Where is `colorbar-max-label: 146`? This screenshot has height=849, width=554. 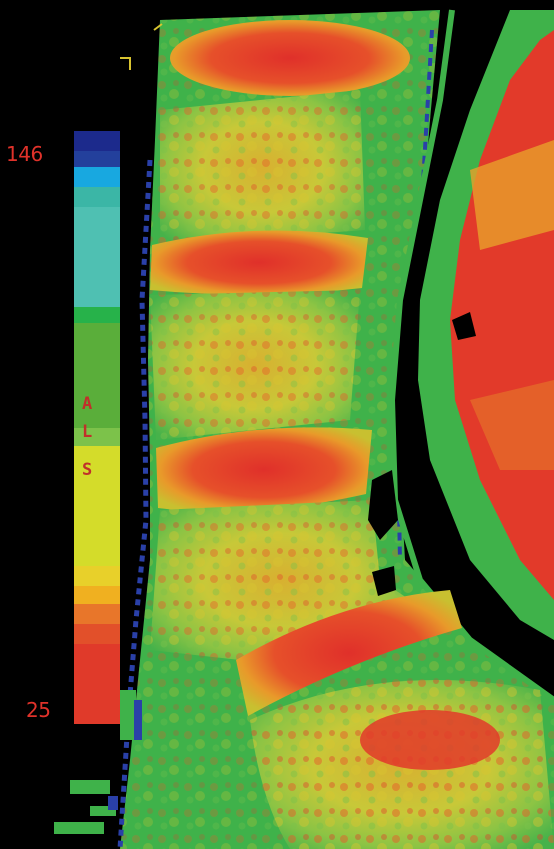 colorbar-max-label: 146 is located at coordinates (24, 154).